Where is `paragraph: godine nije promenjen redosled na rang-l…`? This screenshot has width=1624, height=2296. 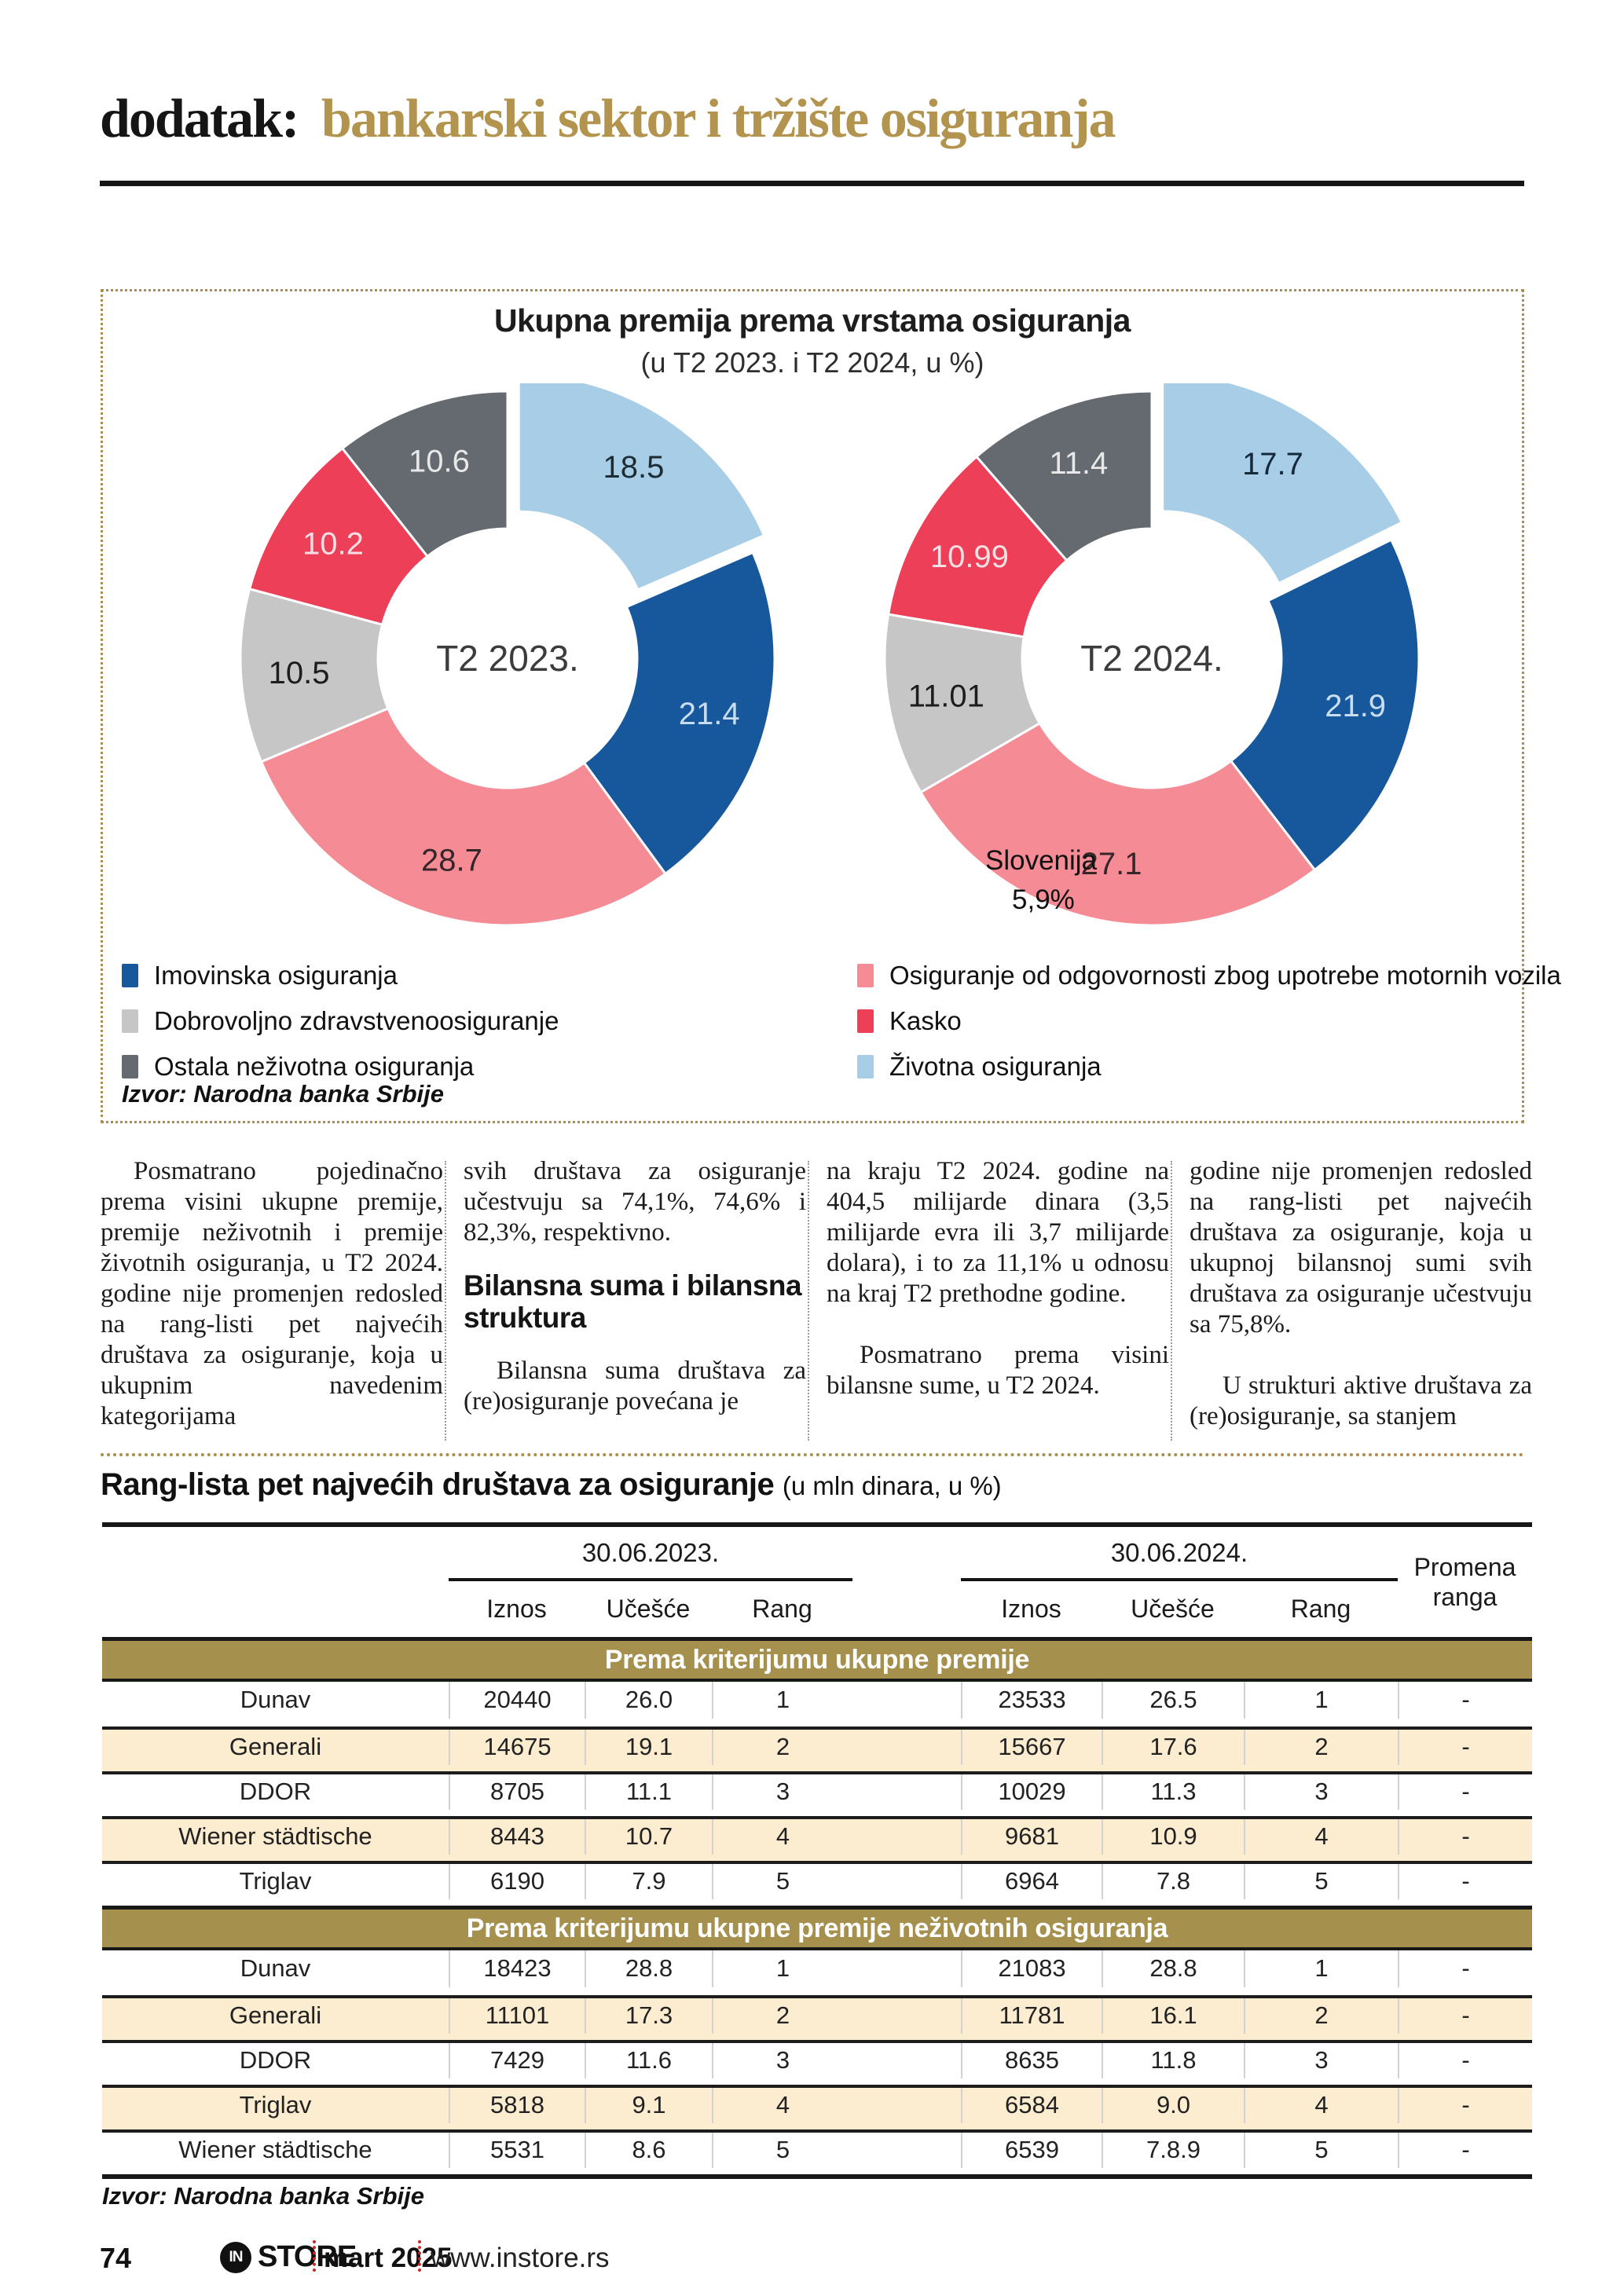 paragraph: godine nije promenjen redosled na rang-l… is located at coordinates (1361, 1248).